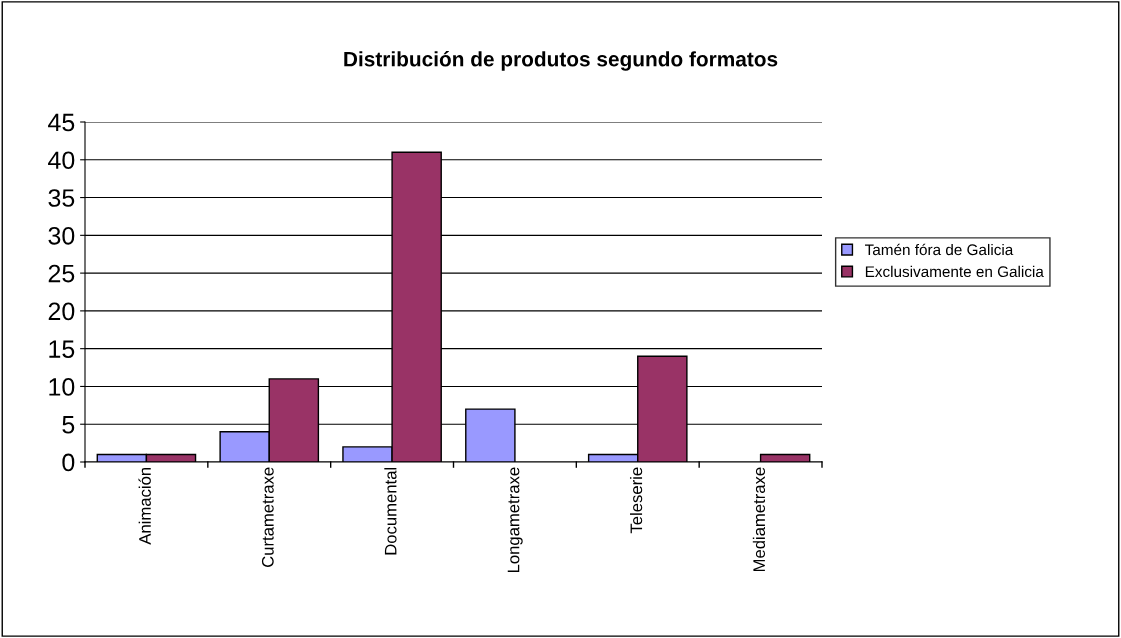  I want to click on x-tick-label: Longametraxe, so click(515, 520).